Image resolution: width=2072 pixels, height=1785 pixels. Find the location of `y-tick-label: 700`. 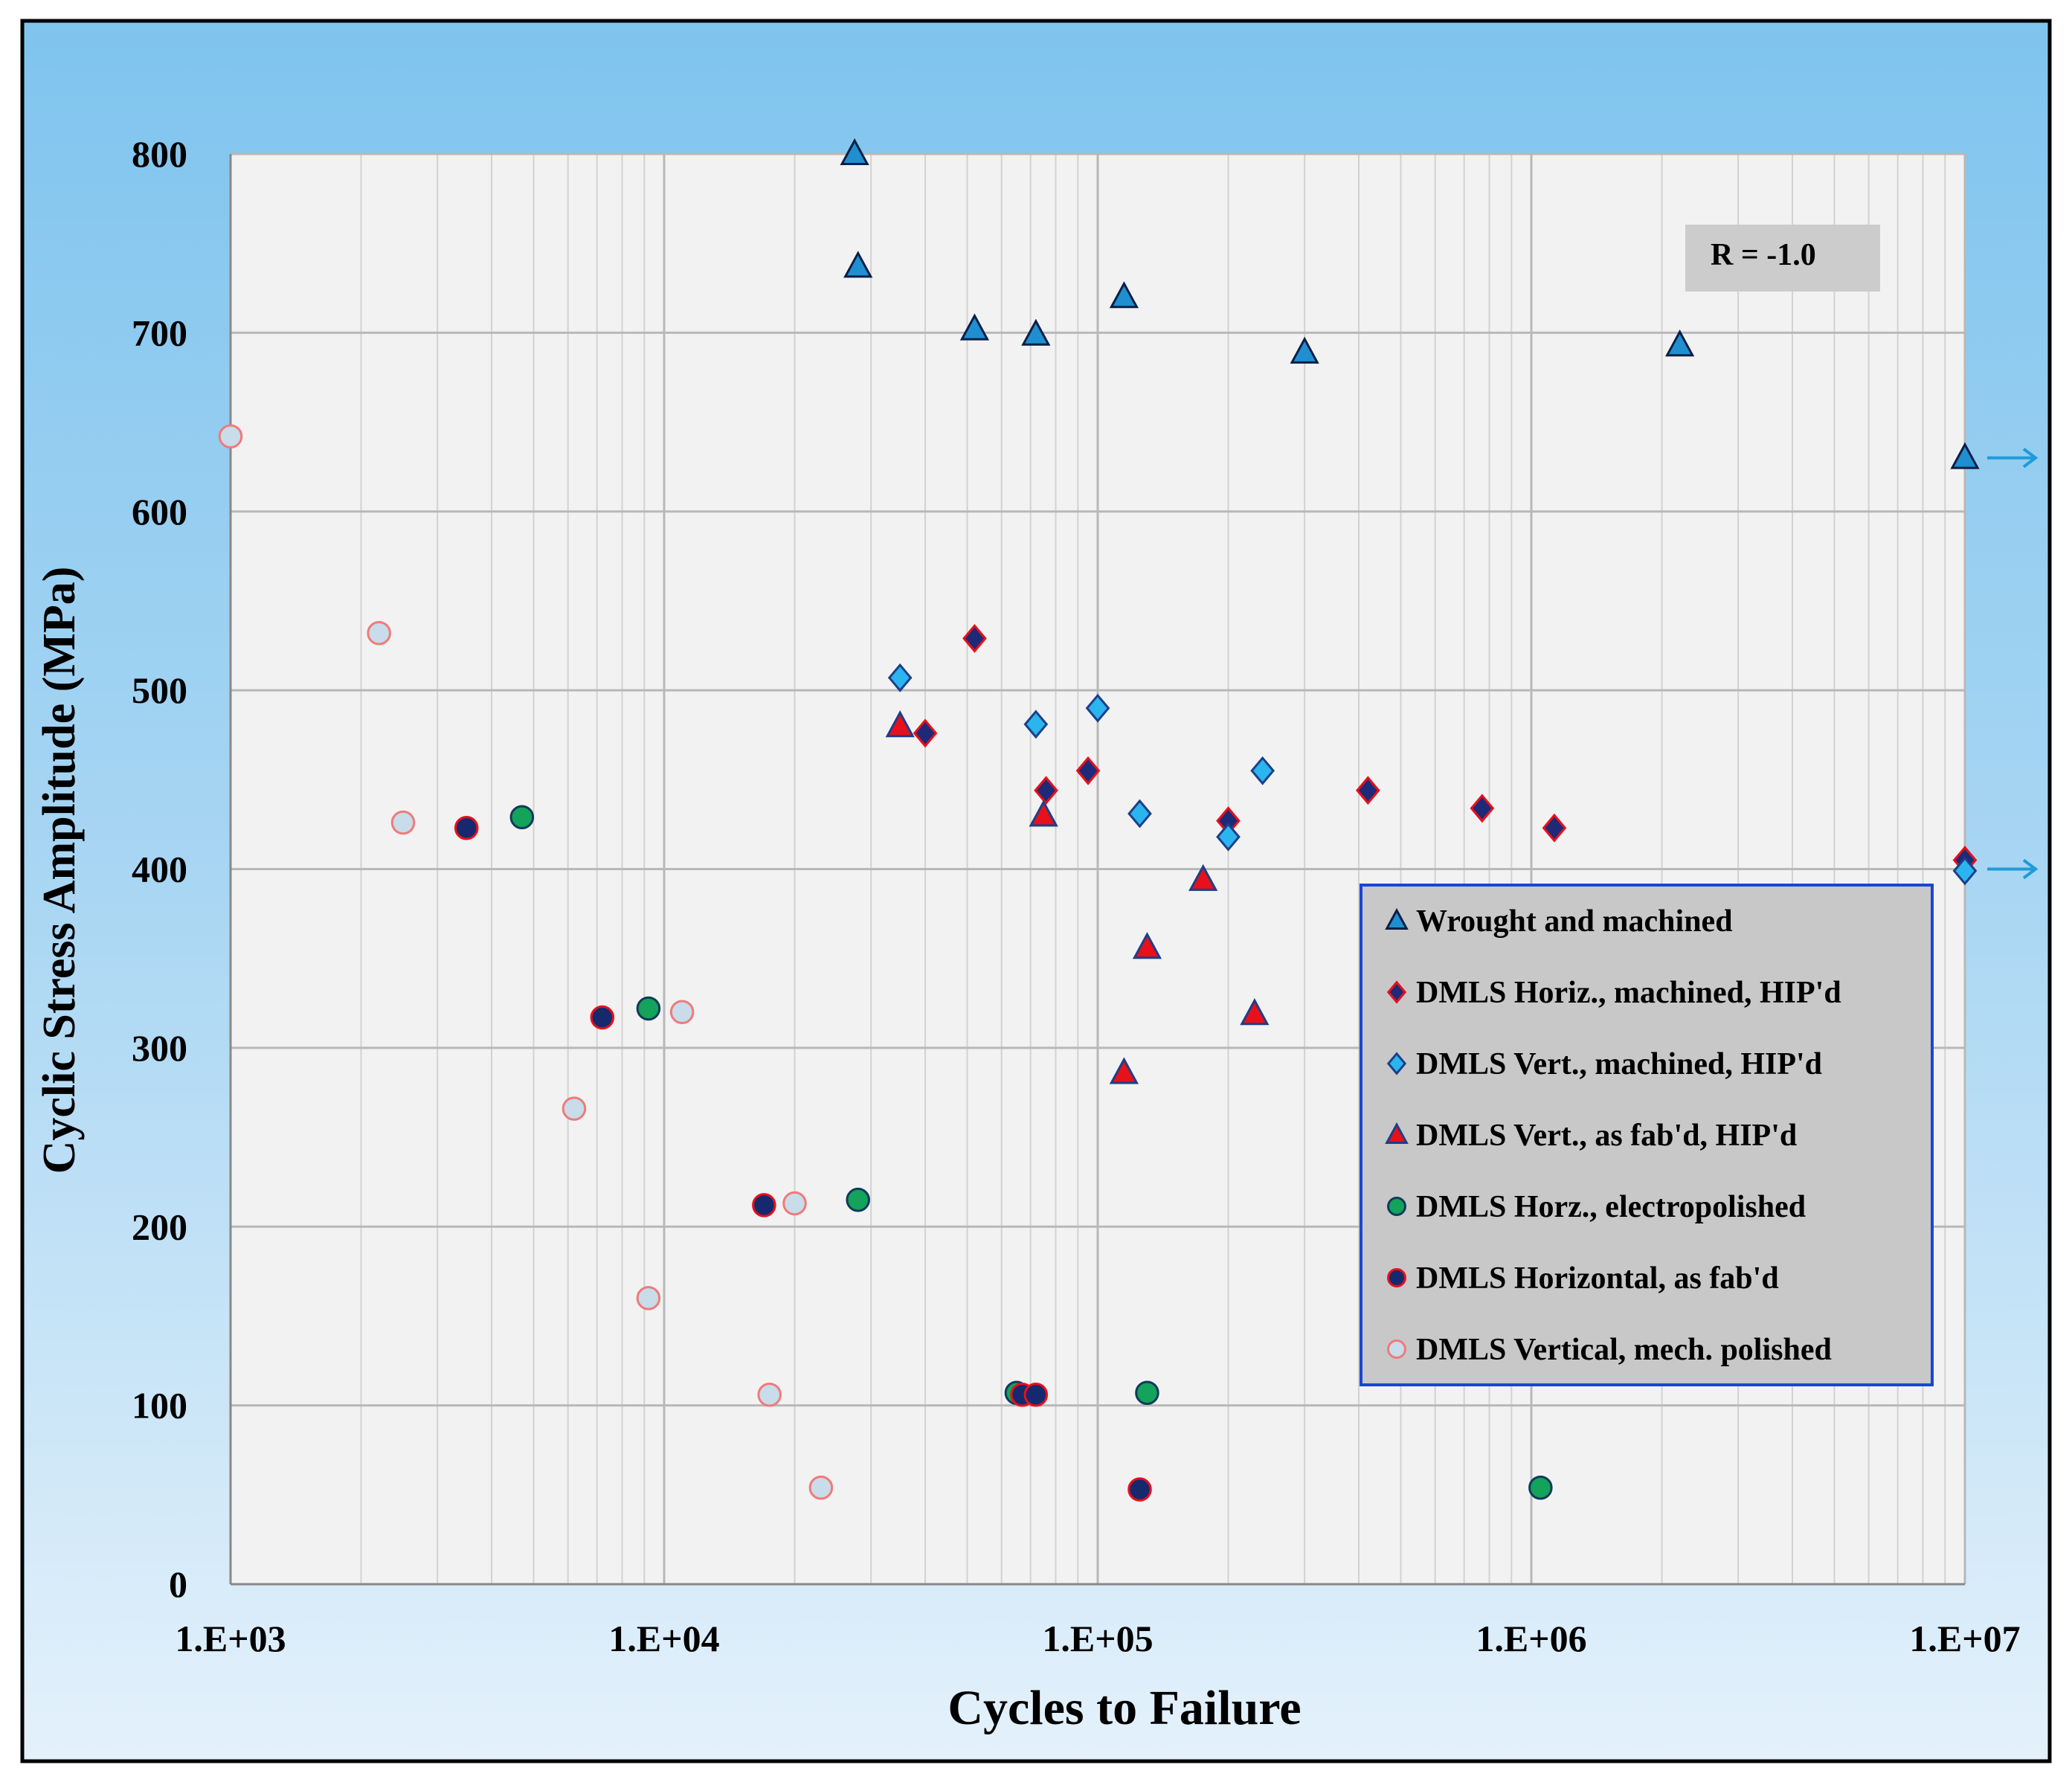

y-tick-label: 700 is located at coordinates (159, 333).